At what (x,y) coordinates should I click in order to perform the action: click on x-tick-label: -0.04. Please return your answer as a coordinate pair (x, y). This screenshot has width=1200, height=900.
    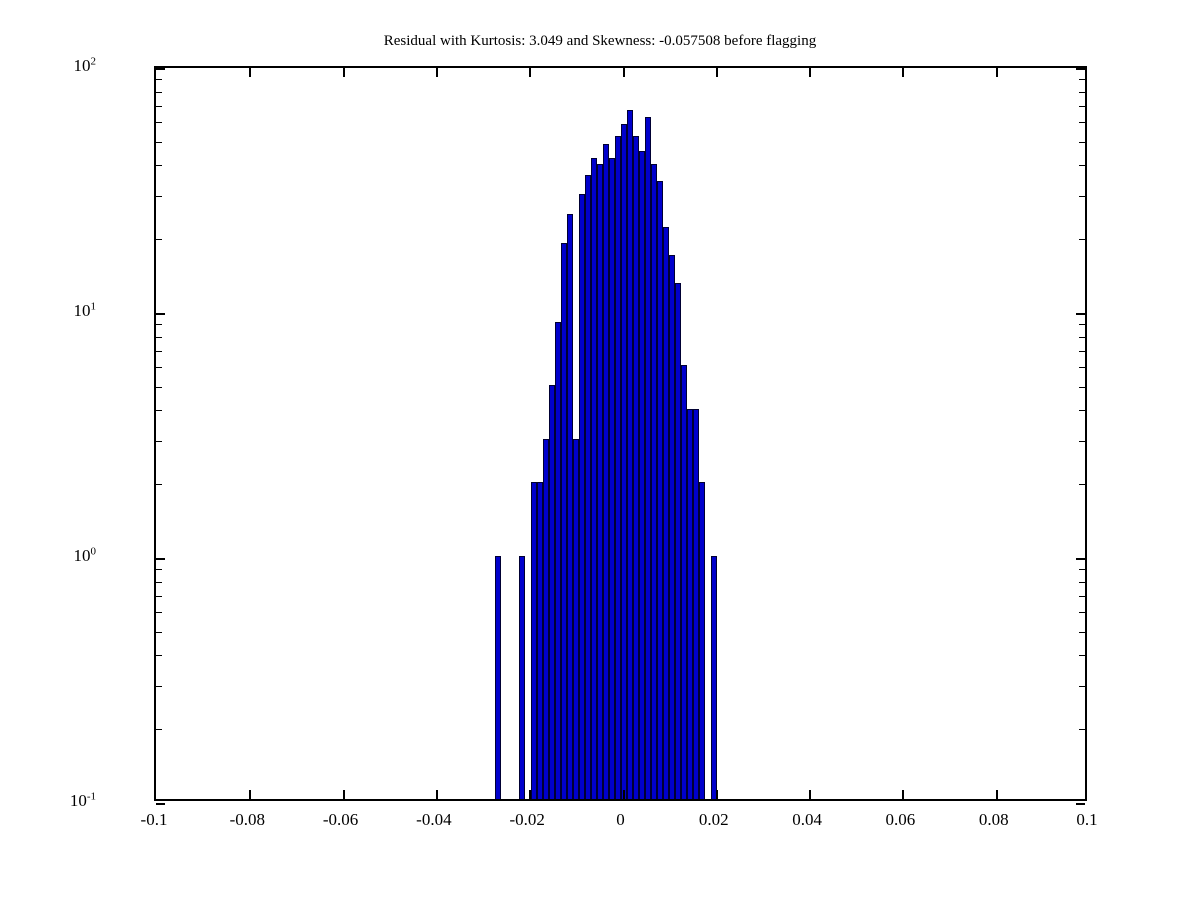
    Looking at the image, I should click on (434, 819).